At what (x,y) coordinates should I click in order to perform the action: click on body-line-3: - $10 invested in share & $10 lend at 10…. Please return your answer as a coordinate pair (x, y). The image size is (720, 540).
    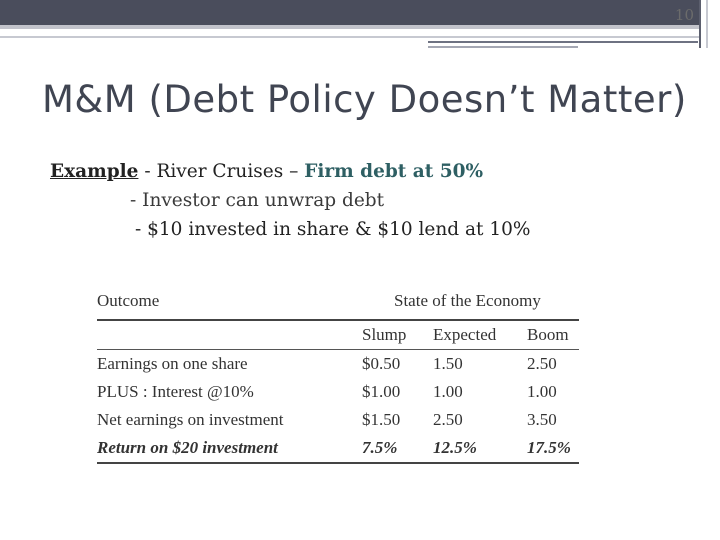
    Looking at the image, I should click on (333, 229).